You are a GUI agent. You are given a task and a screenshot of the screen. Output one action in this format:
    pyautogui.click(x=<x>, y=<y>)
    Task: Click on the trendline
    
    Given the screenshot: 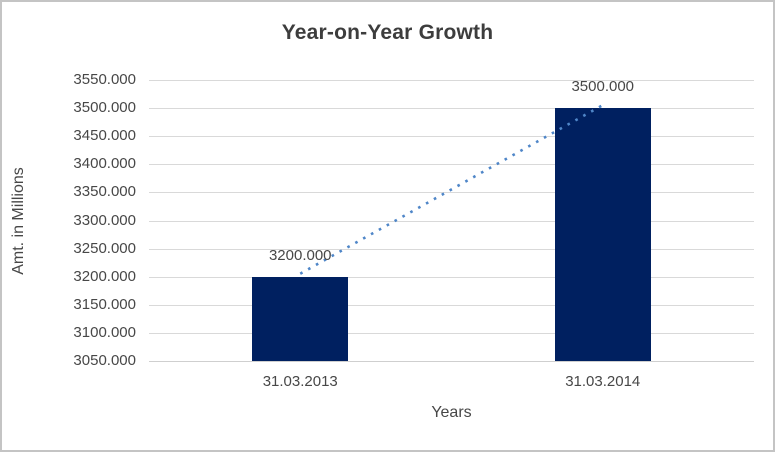 What is the action you would take?
    pyautogui.click(x=451, y=189)
    